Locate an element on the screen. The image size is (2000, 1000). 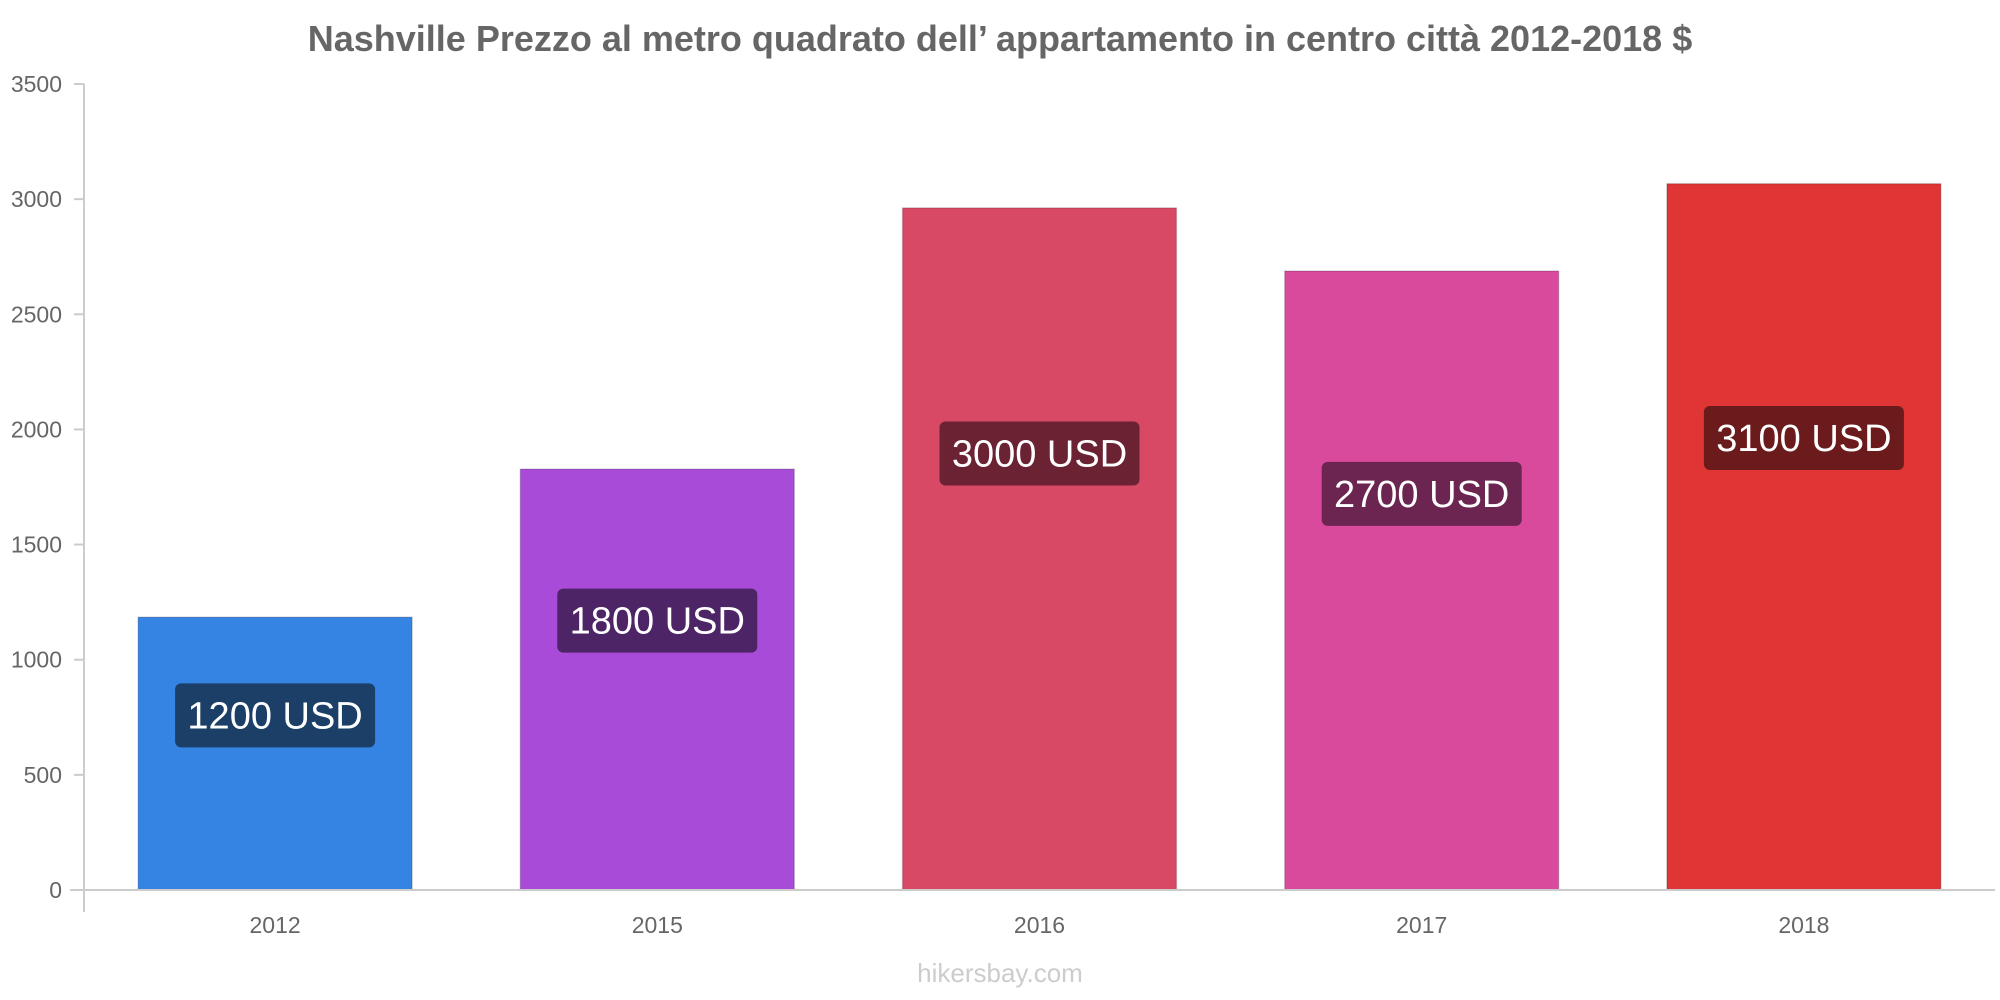
data-label: 3000 USD is located at coordinates (1039, 454).